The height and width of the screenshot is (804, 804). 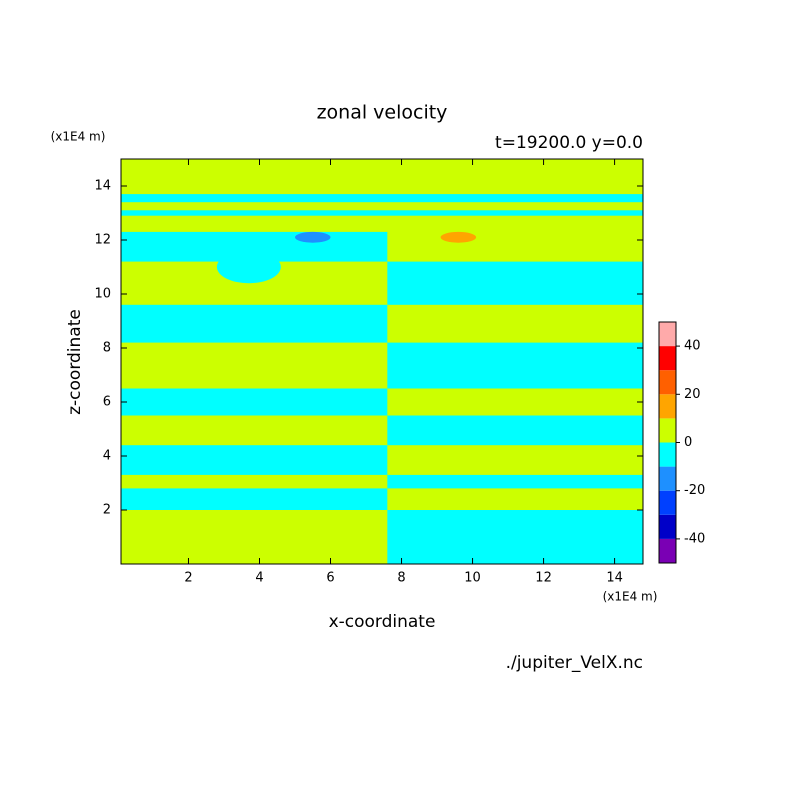 I want to click on y-tick-label: 6, so click(x=107, y=402).